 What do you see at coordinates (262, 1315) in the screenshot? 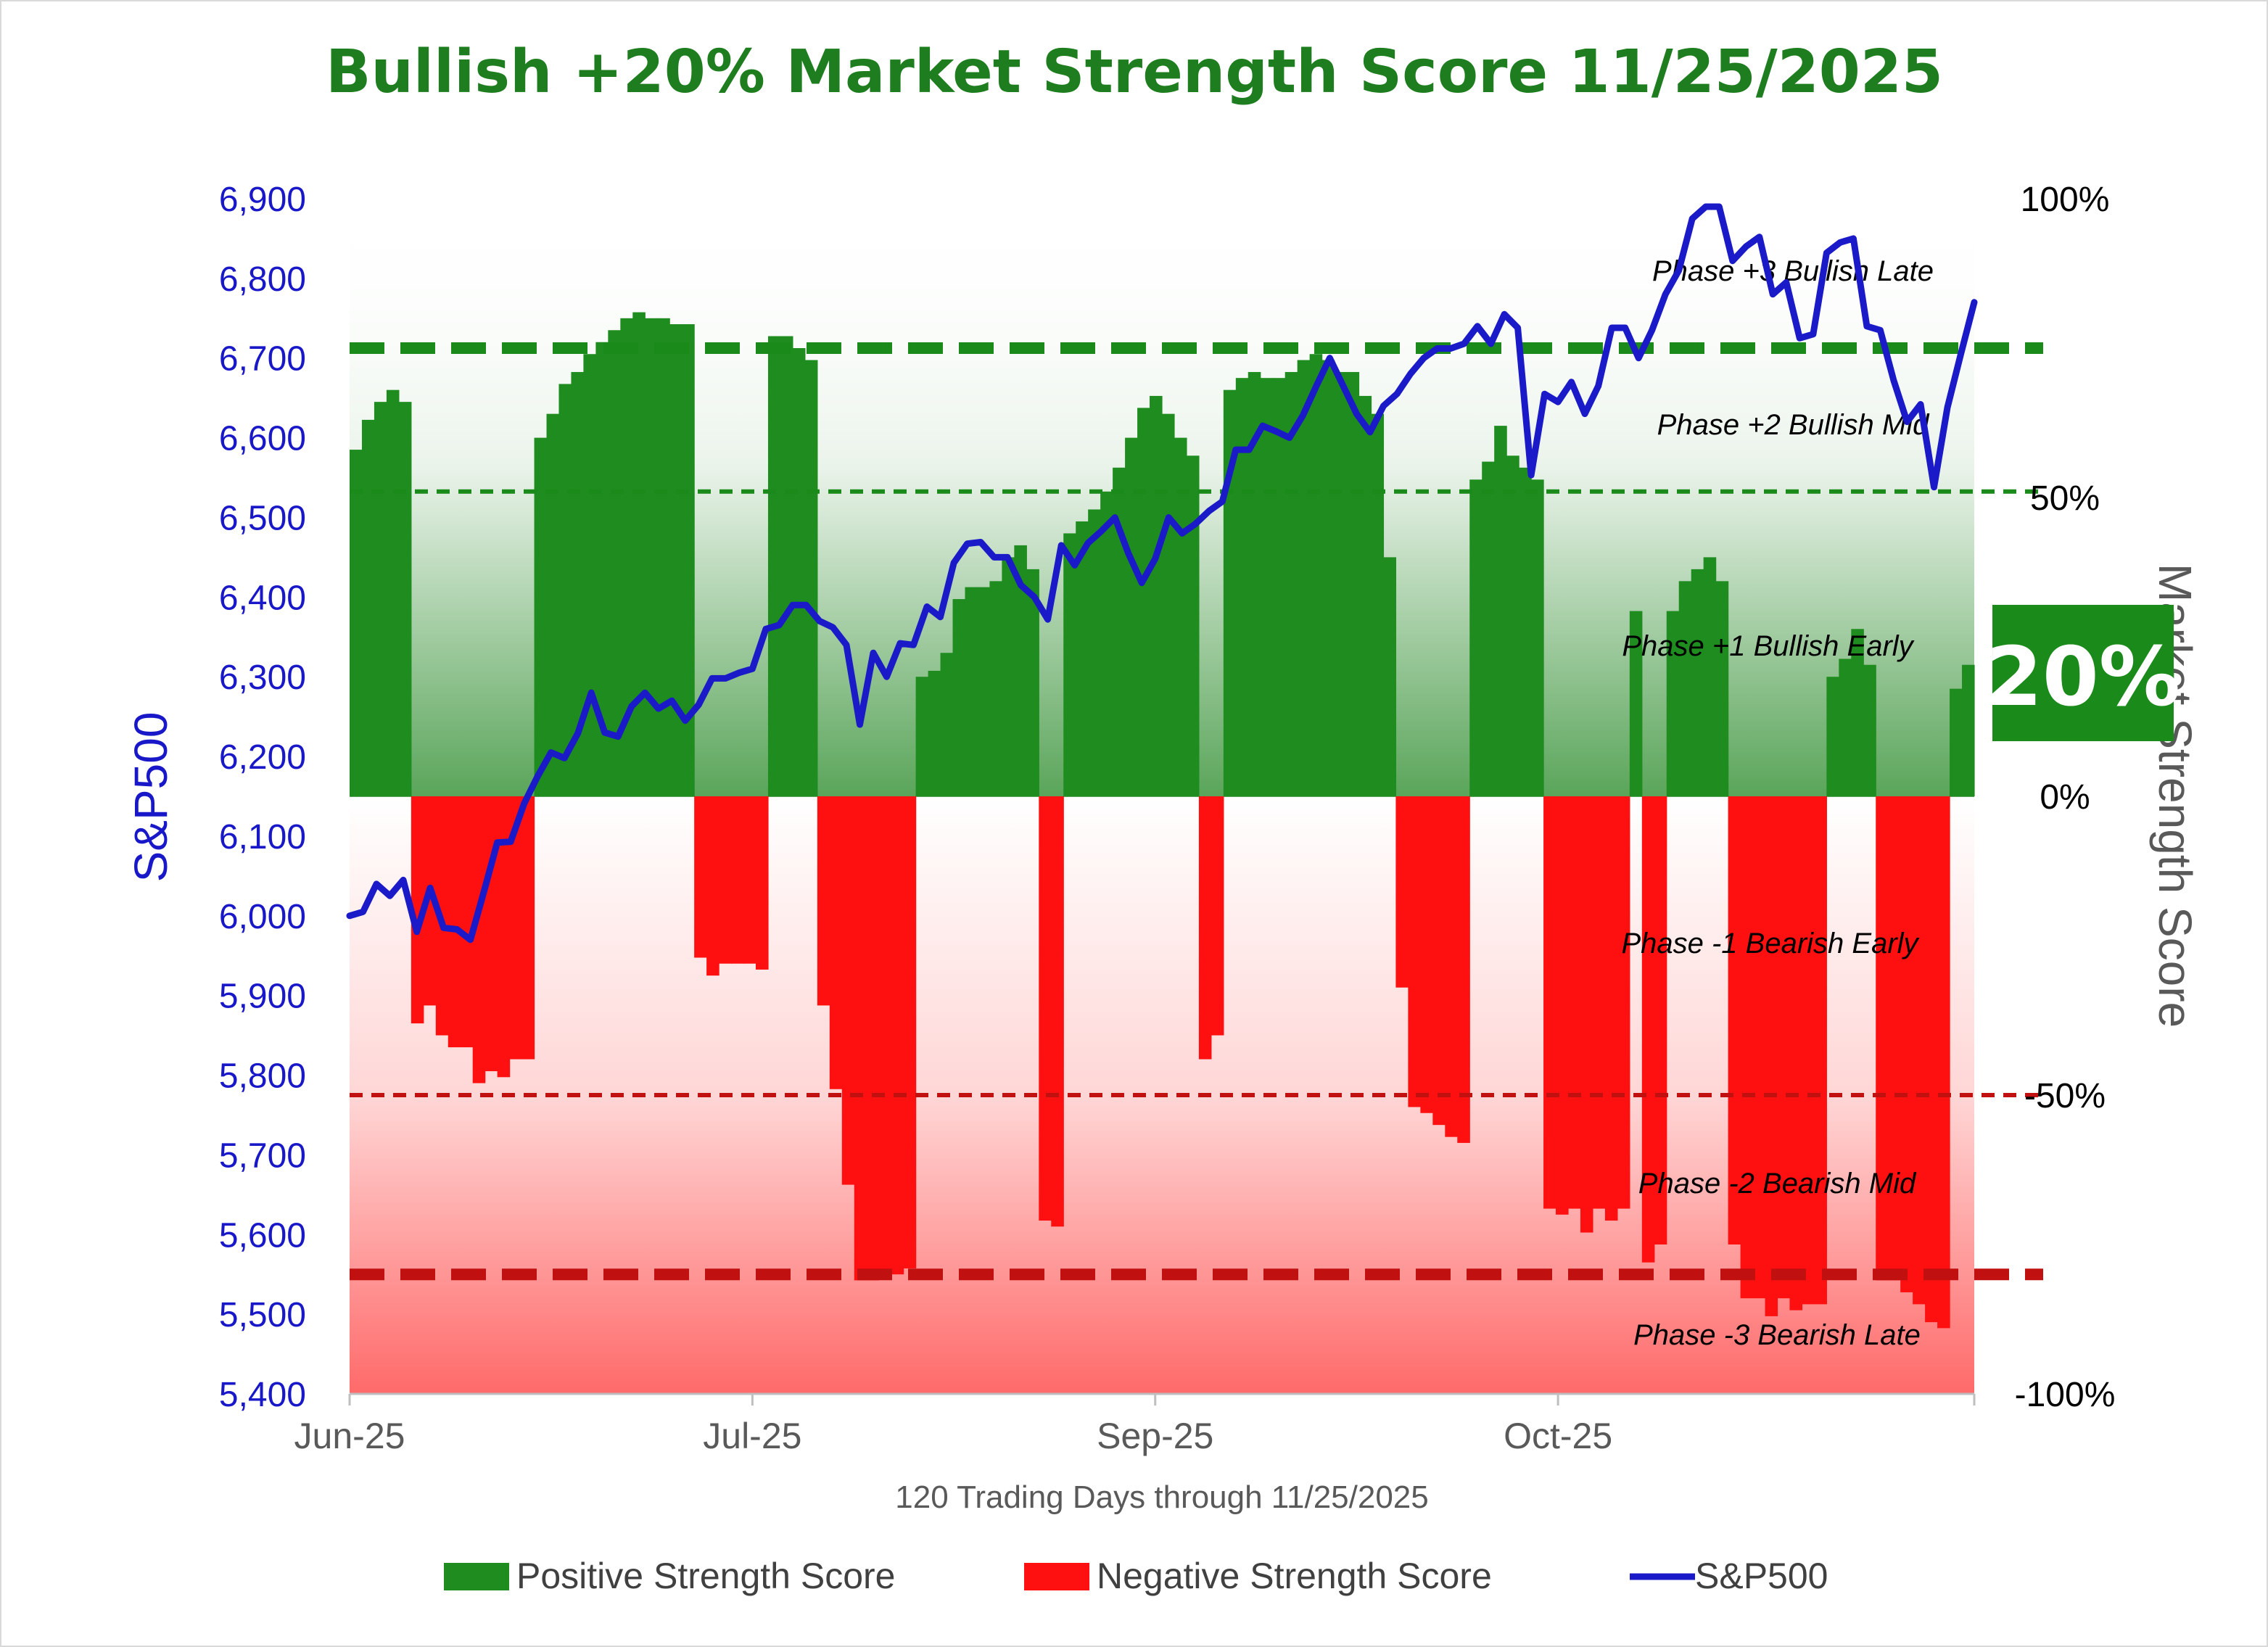
I see `left-axis-tick: 5,500` at bounding box center [262, 1315].